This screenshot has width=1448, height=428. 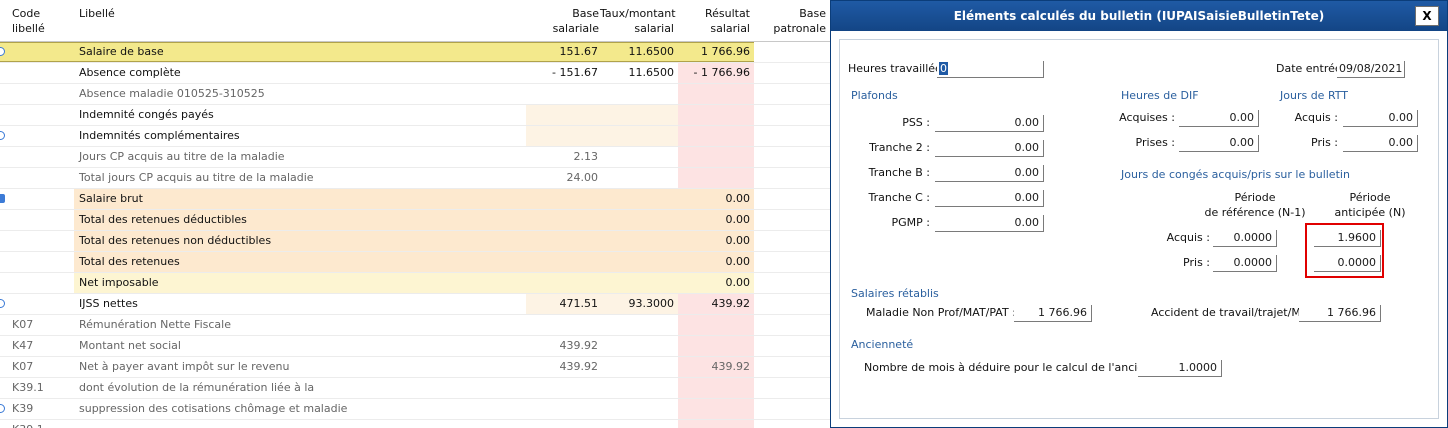 What do you see at coordinates (415, 325) in the screenshot?
I see `table-row: K07 Rémunération Nette Fiscale` at bounding box center [415, 325].